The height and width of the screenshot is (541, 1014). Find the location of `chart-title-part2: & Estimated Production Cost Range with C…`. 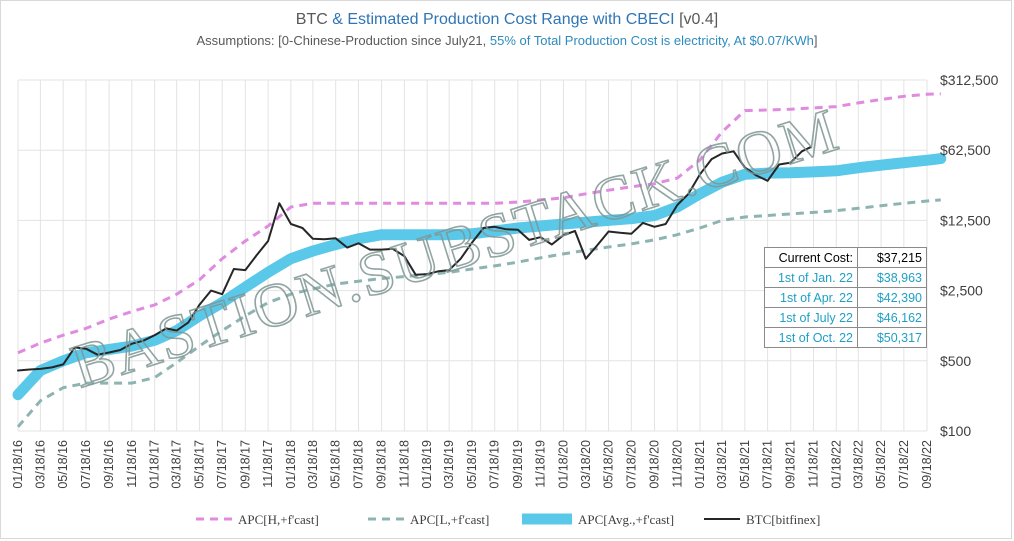

chart-title-part2: & Estimated Production Cost Range with C… is located at coordinates (503, 19).